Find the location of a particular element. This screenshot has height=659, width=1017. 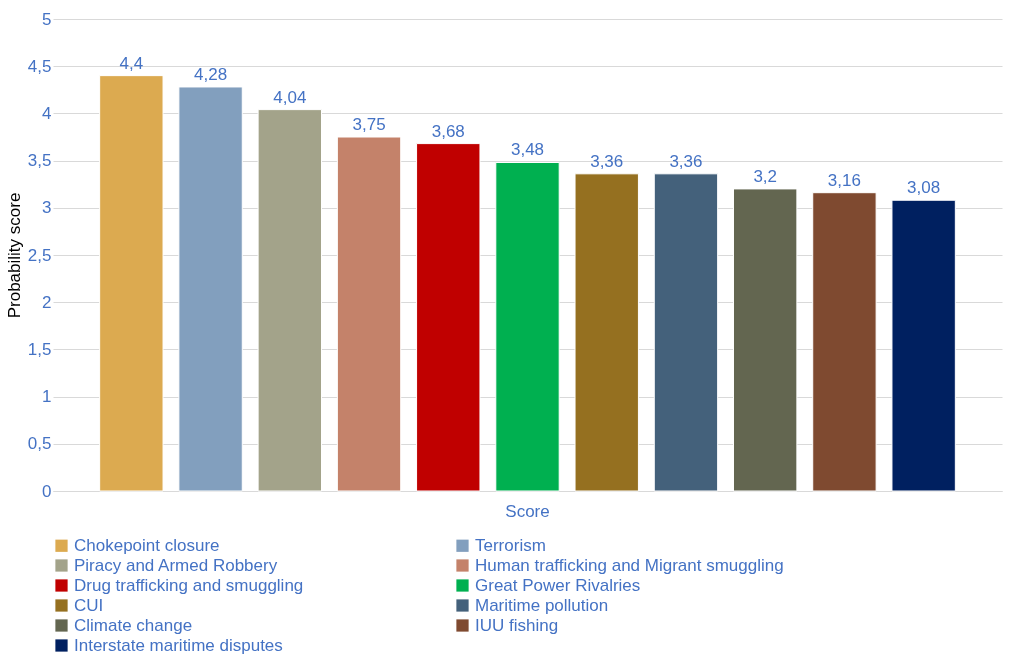

legend-label: Piracy and Armed Robbery is located at coordinates (176, 565).